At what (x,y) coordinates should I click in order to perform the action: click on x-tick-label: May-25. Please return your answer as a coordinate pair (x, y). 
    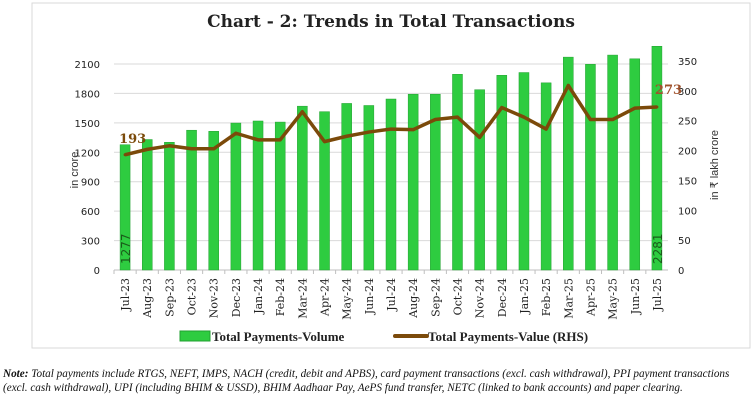
    Looking at the image, I should click on (613, 299).